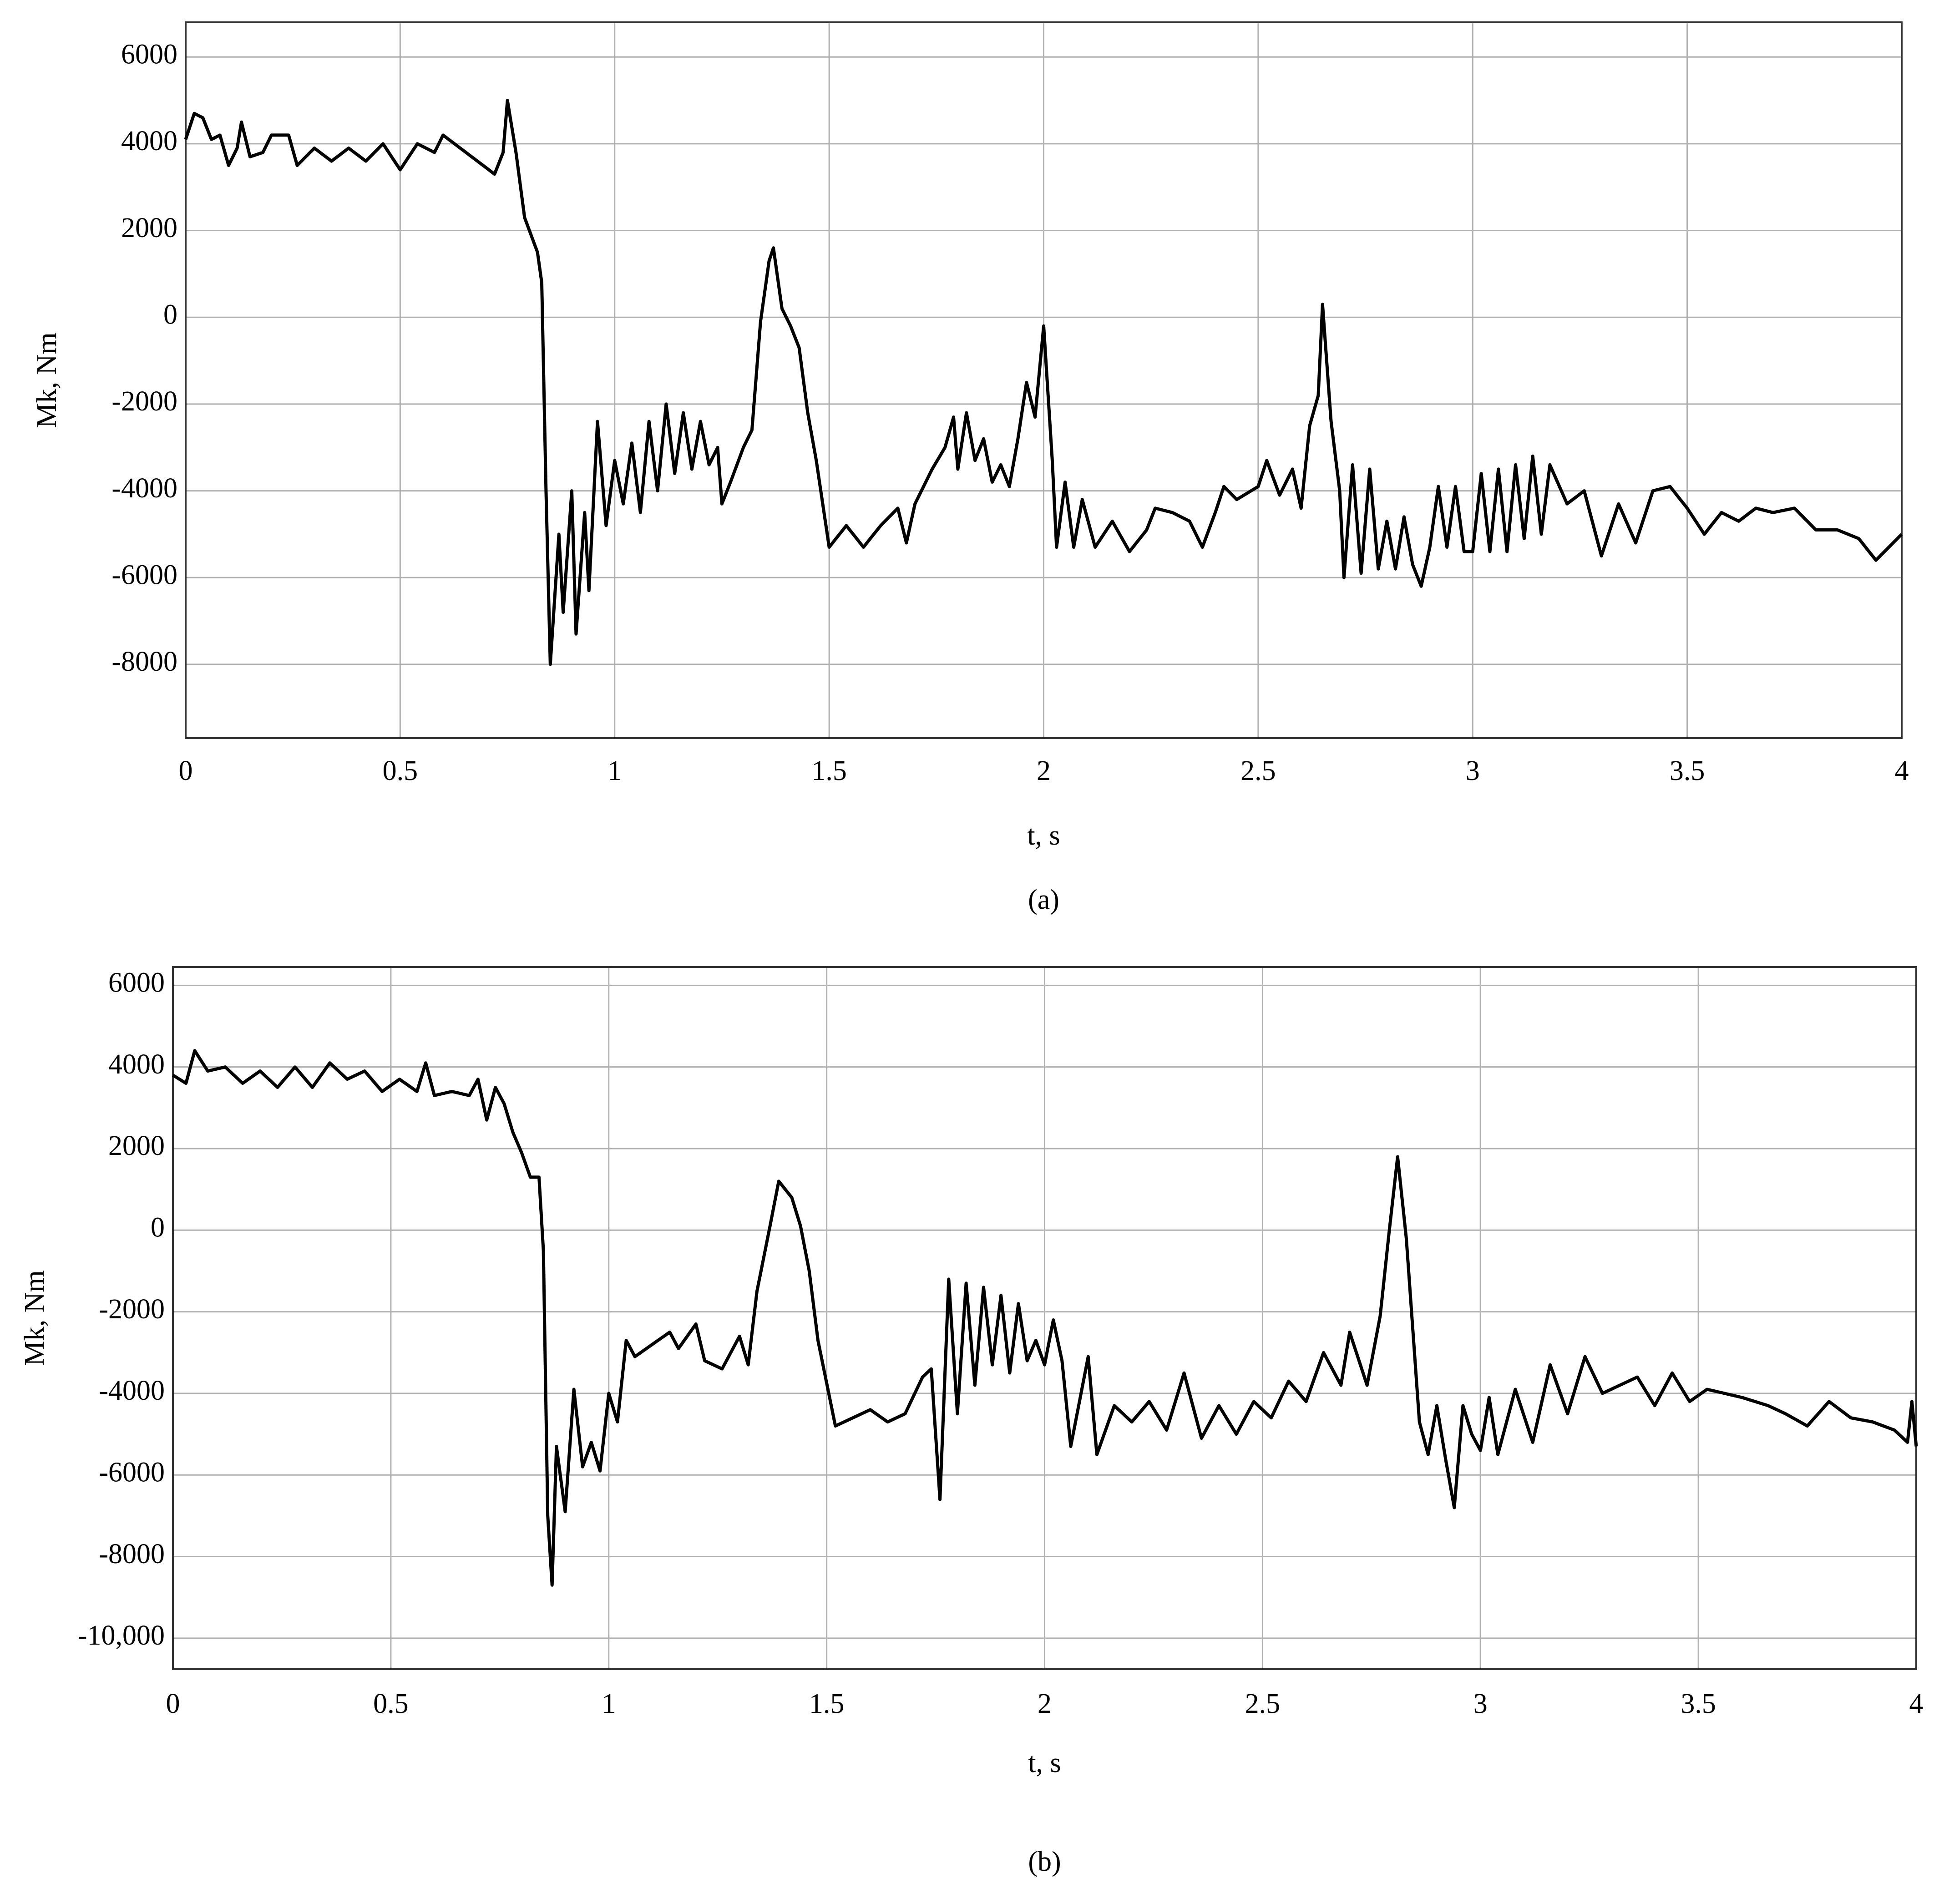  Describe the element at coordinates (121, 1636) in the screenshot. I see `y-tick-label: -10,000` at that location.